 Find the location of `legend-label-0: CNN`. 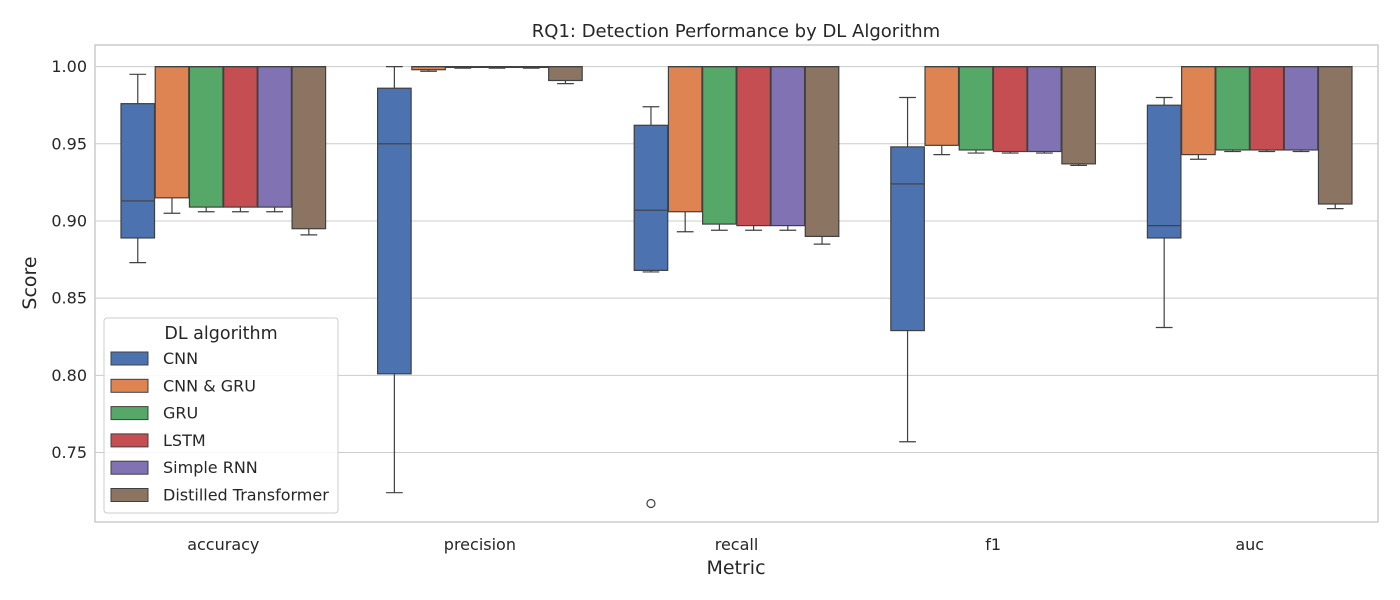

legend-label-0: CNN is located at coordinates (180, 358).